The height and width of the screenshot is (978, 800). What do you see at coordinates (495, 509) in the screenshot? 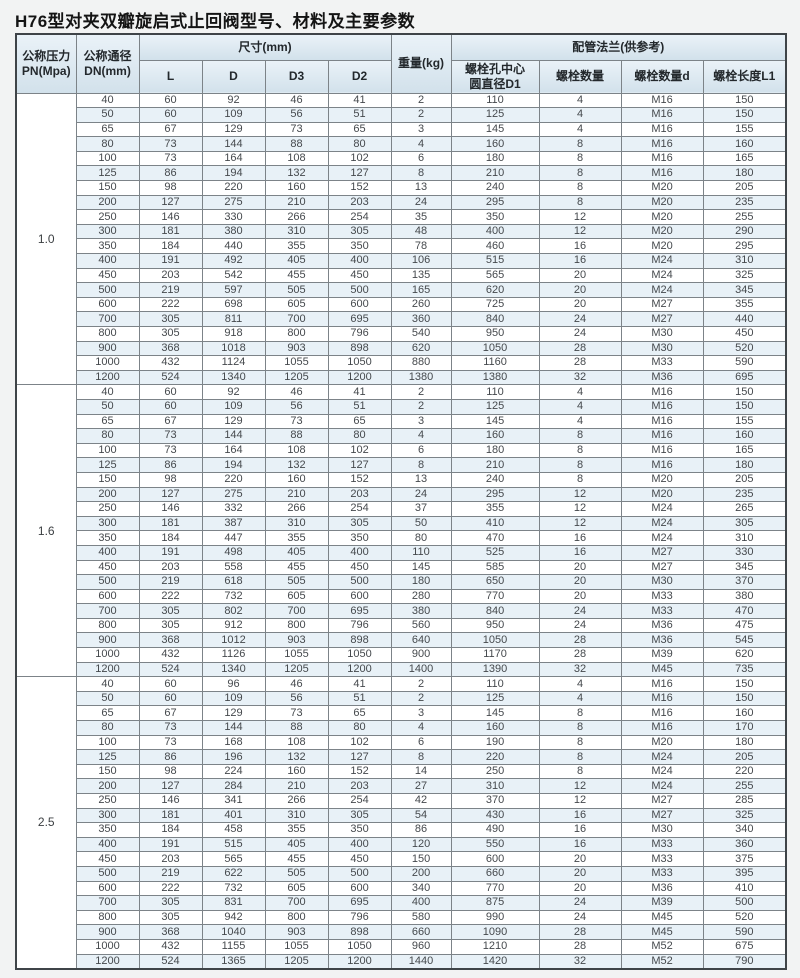
I see `d1-cell: 355` at bounding box center [495, 509].